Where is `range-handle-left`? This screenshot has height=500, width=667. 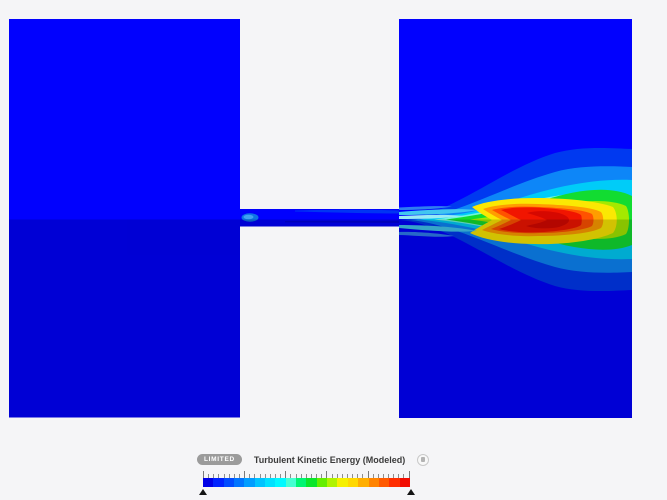 range-handle-left is located at coordinates (202, 492).